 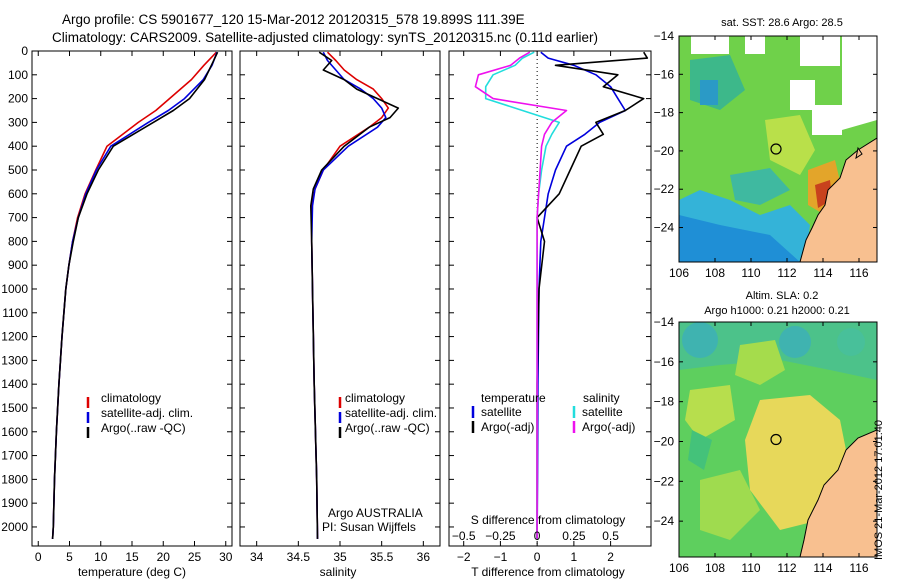 What do you see at coordinates (513, 398) in the screenshot?
I see `legend-title-temperature: temperature` at bounding box center [513, 398].